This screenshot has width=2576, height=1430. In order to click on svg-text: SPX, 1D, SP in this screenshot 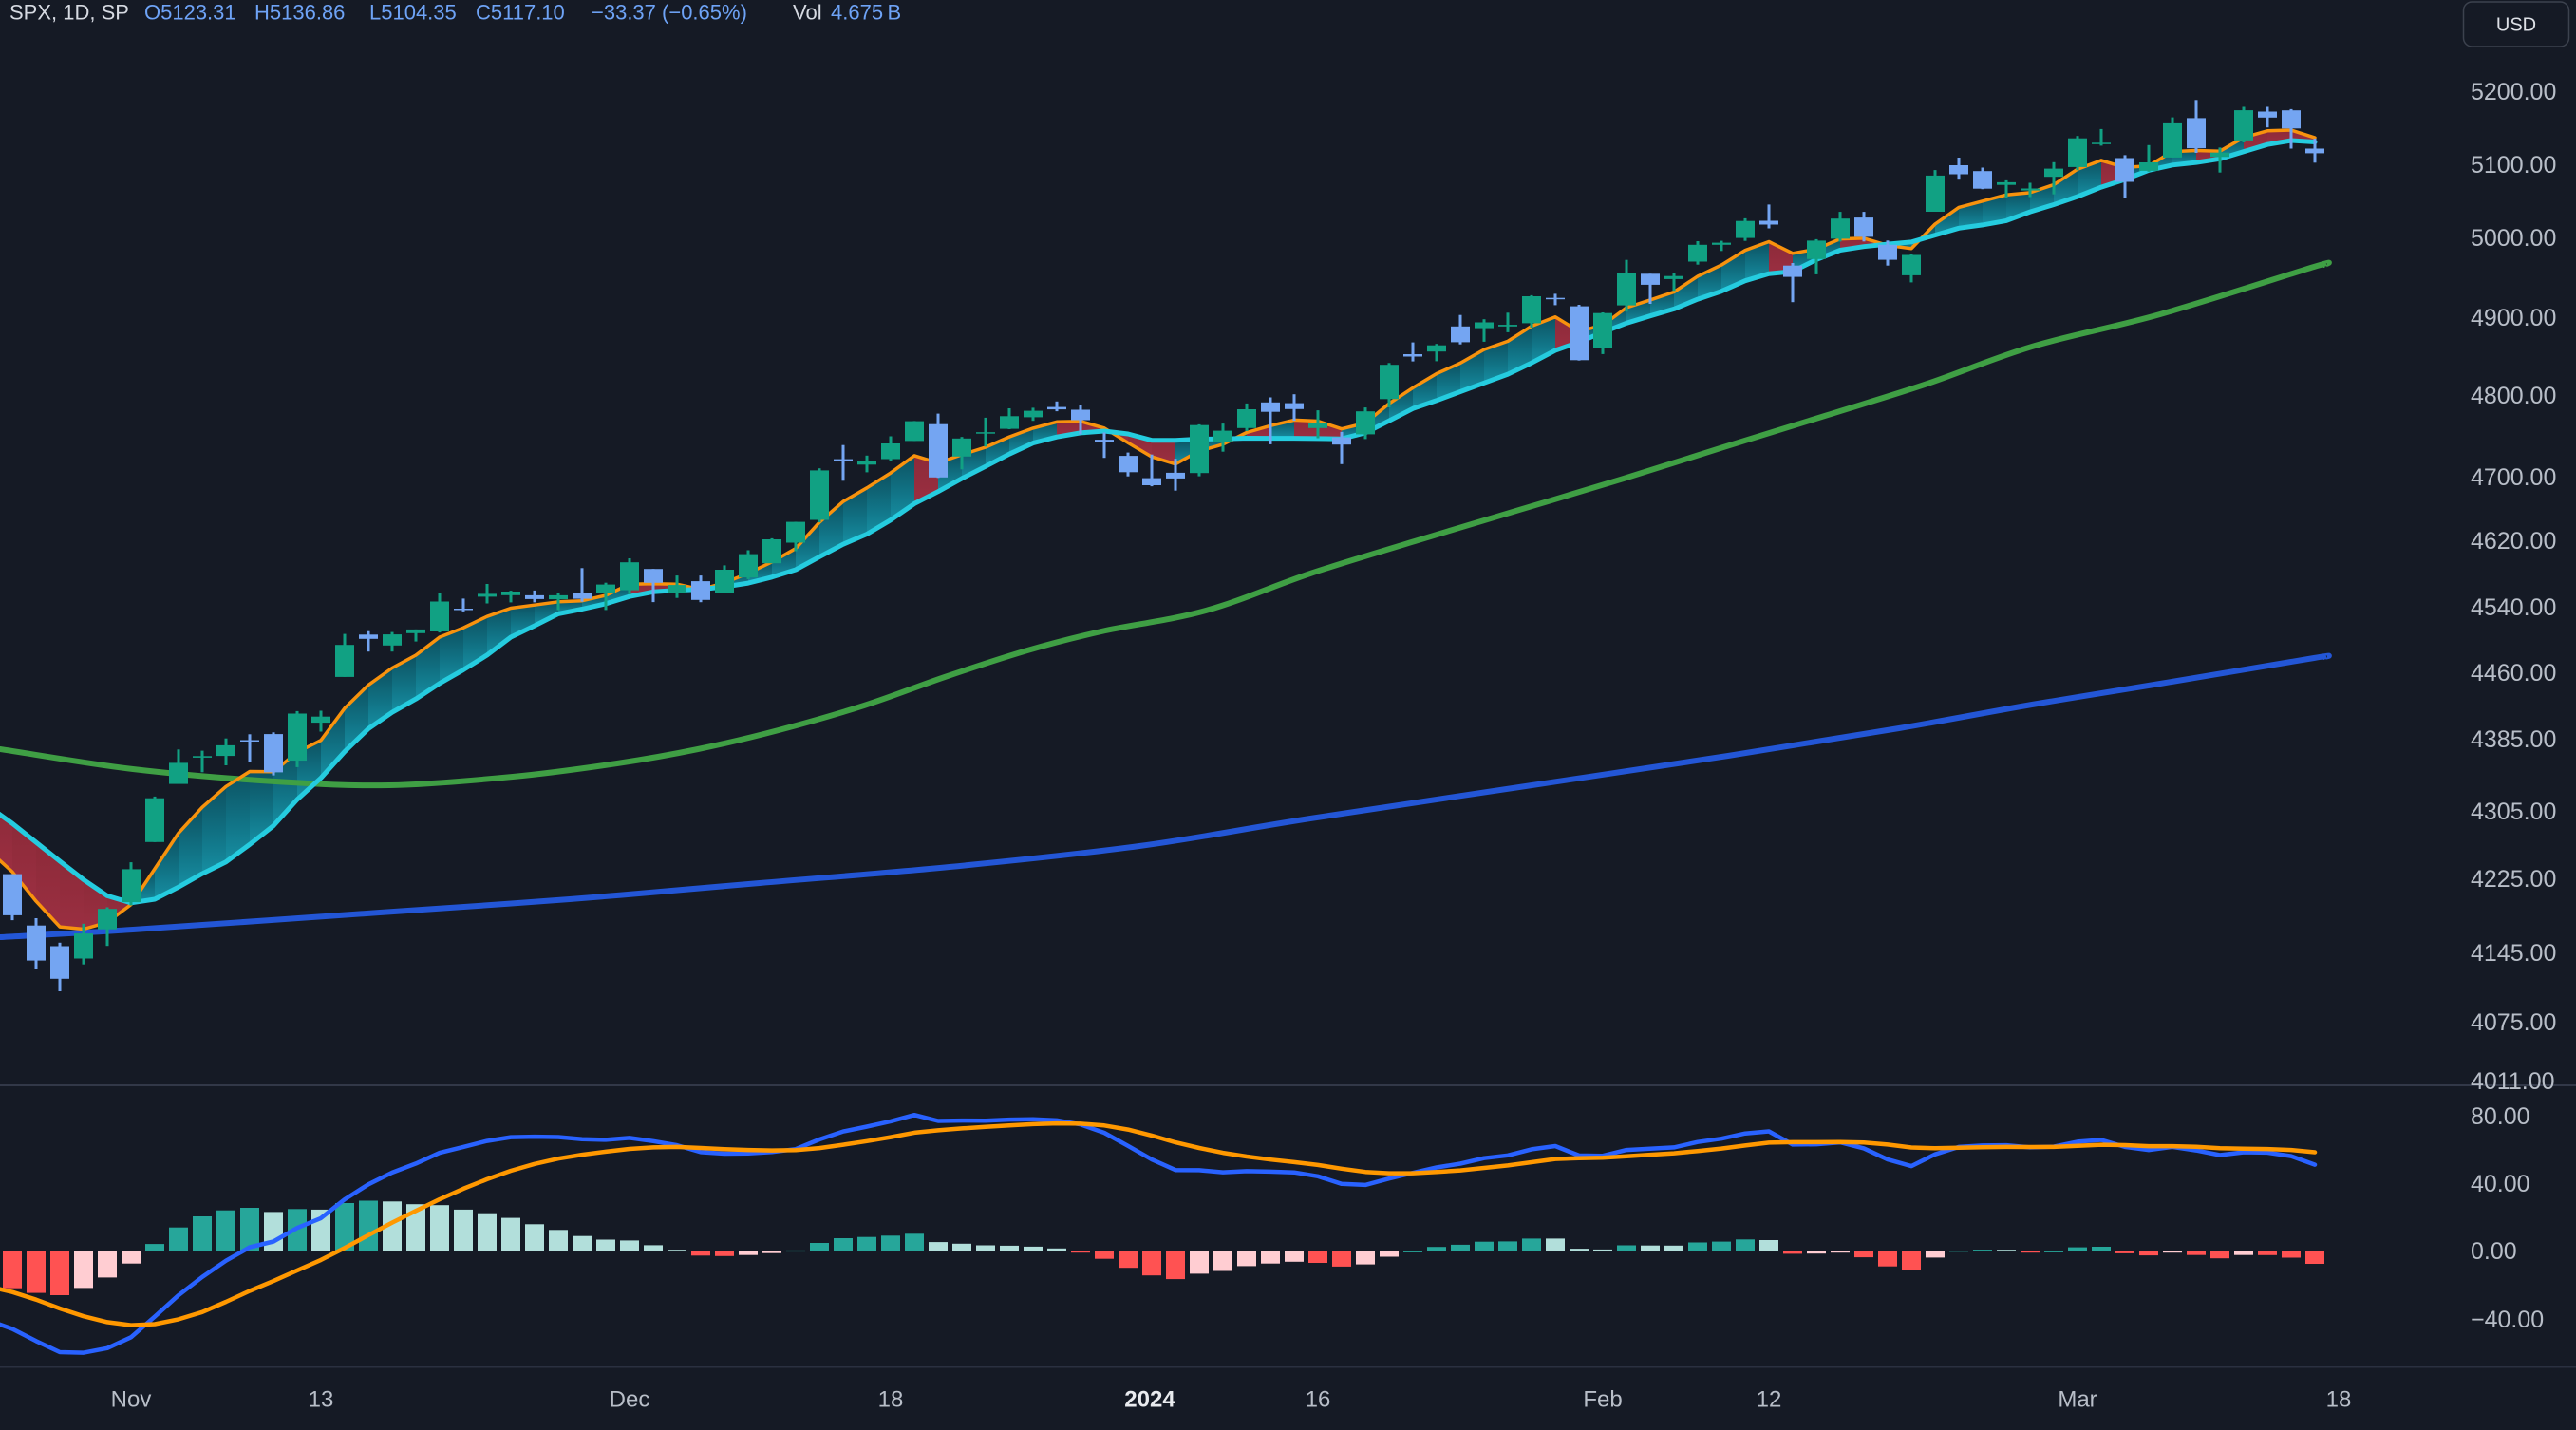, I will do `click(69, 13)`.